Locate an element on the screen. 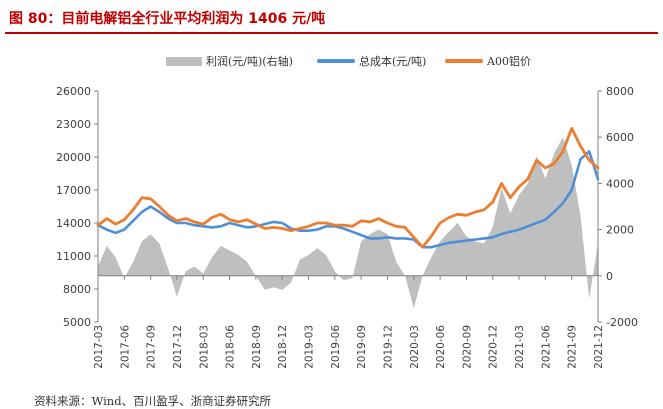 The image size is (663, 409). figure-title: 图 80：目前电解铝全行业平均利润为 1406 元/吨 is located at coordinates (167, 19).